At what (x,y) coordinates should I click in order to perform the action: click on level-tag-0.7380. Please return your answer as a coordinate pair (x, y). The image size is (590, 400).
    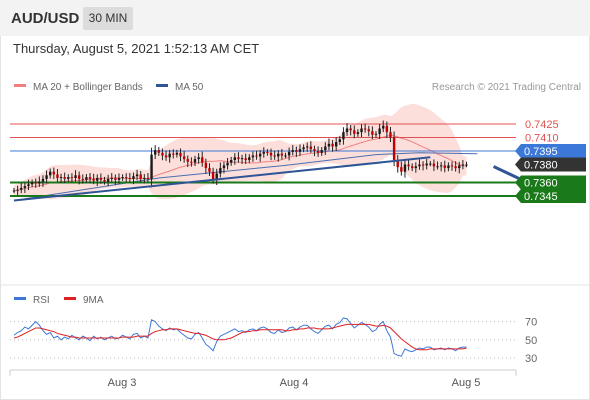
    Looking at the image, I should click on (550, 164).